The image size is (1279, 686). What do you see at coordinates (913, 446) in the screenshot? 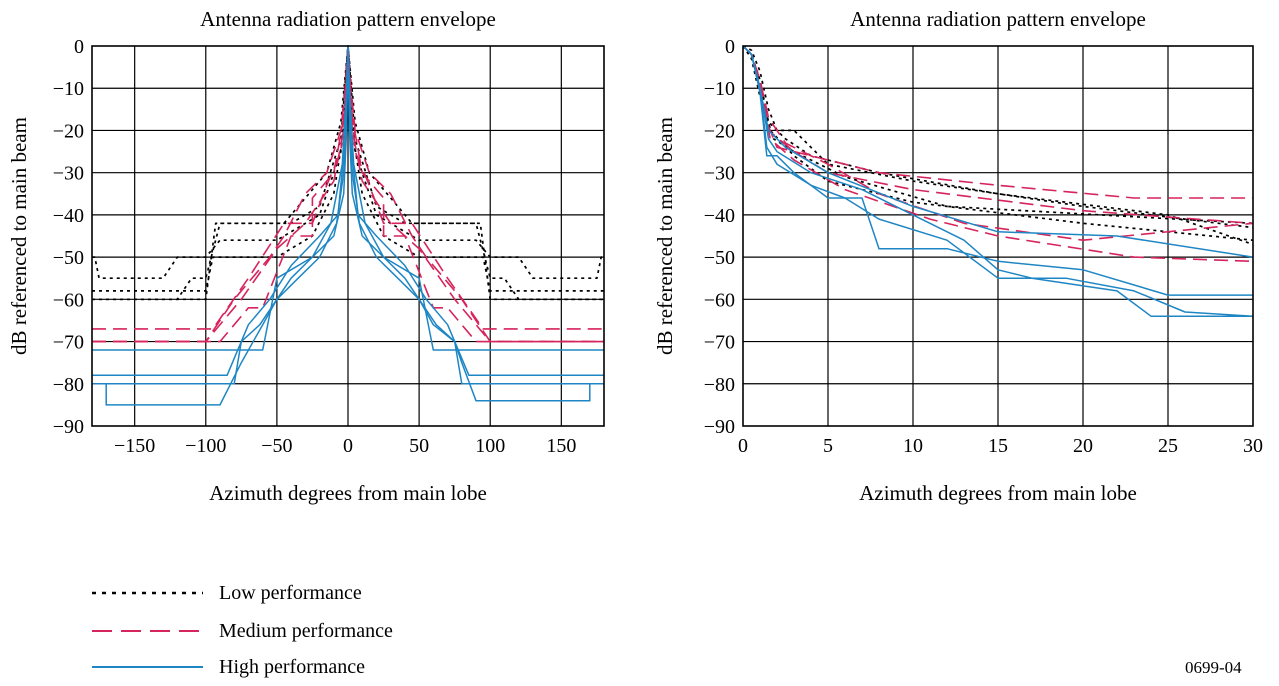
I see `x-tick-label: 10` at bounding box center [913, 446].